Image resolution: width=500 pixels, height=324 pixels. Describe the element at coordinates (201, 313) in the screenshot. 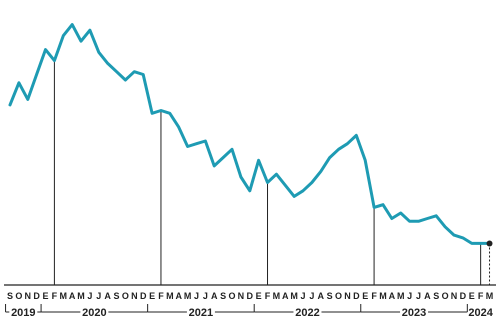

I see `year-label: 2021` at that location.